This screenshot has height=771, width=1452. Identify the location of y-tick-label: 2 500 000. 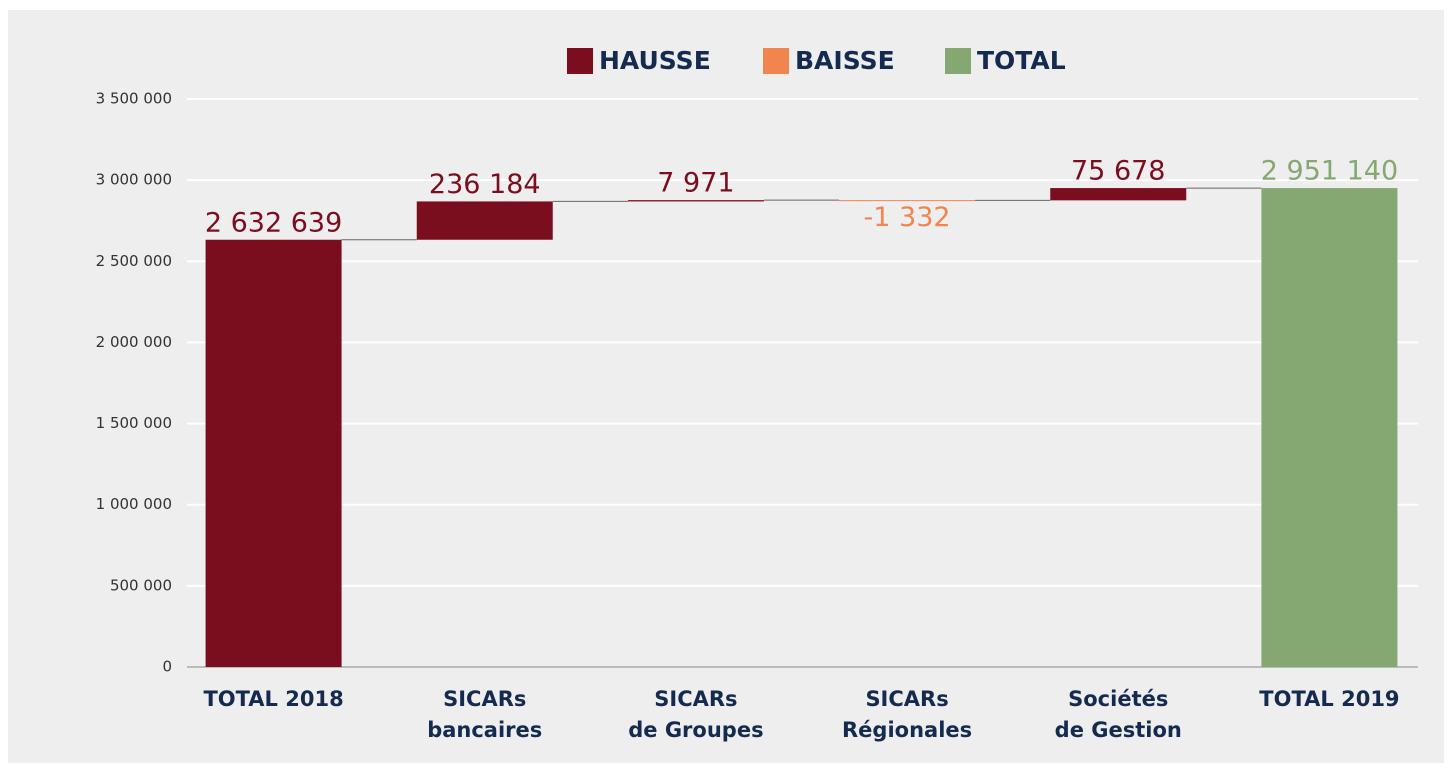
(134, 261).